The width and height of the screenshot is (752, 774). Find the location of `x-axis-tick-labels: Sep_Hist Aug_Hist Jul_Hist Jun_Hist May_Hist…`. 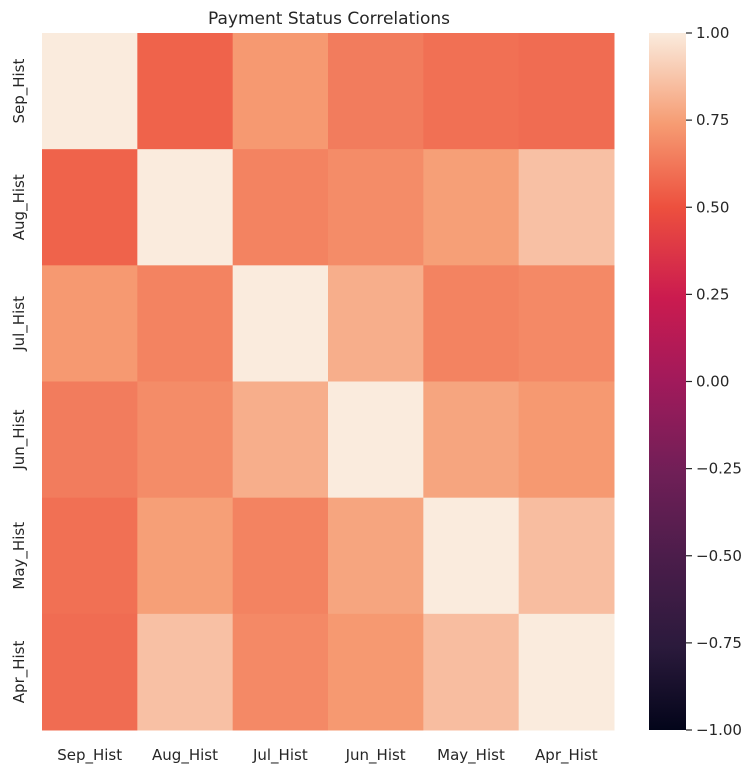

x-axis-tick-labels: Sep_Hist Aug_Hist Jul_Hist Jun_Hist May_Hist… is located at coordinates (327, 755).